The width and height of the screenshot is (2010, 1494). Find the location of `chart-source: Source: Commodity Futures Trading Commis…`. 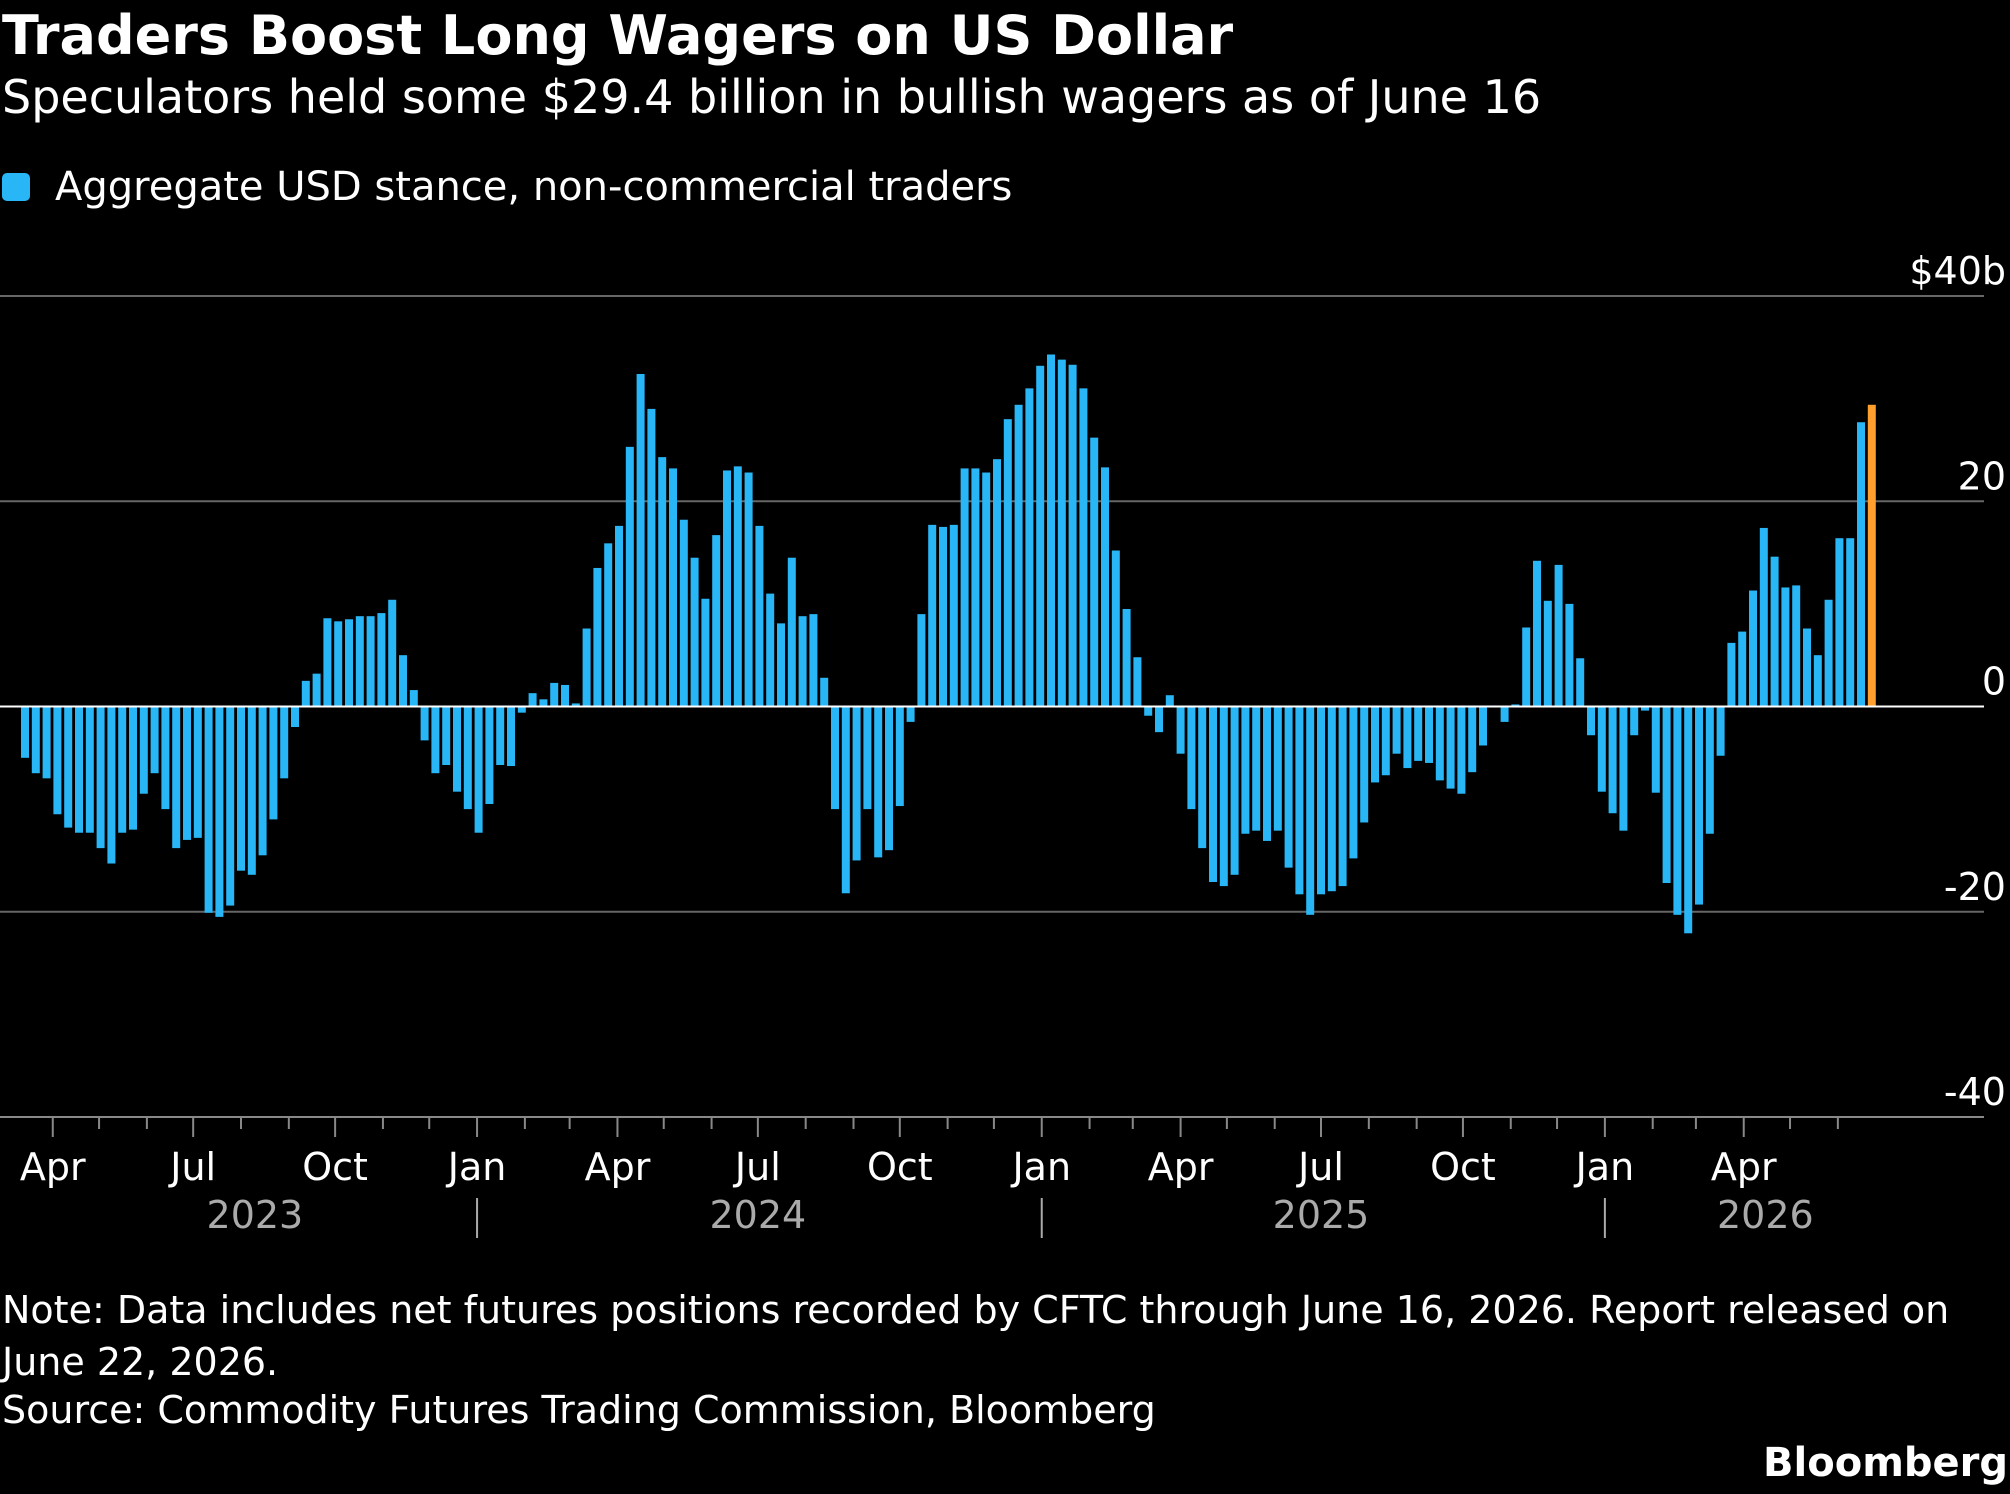

chart-source: Source: Commodity Futures Trading Commis… is located at coordinates (579, 1410).